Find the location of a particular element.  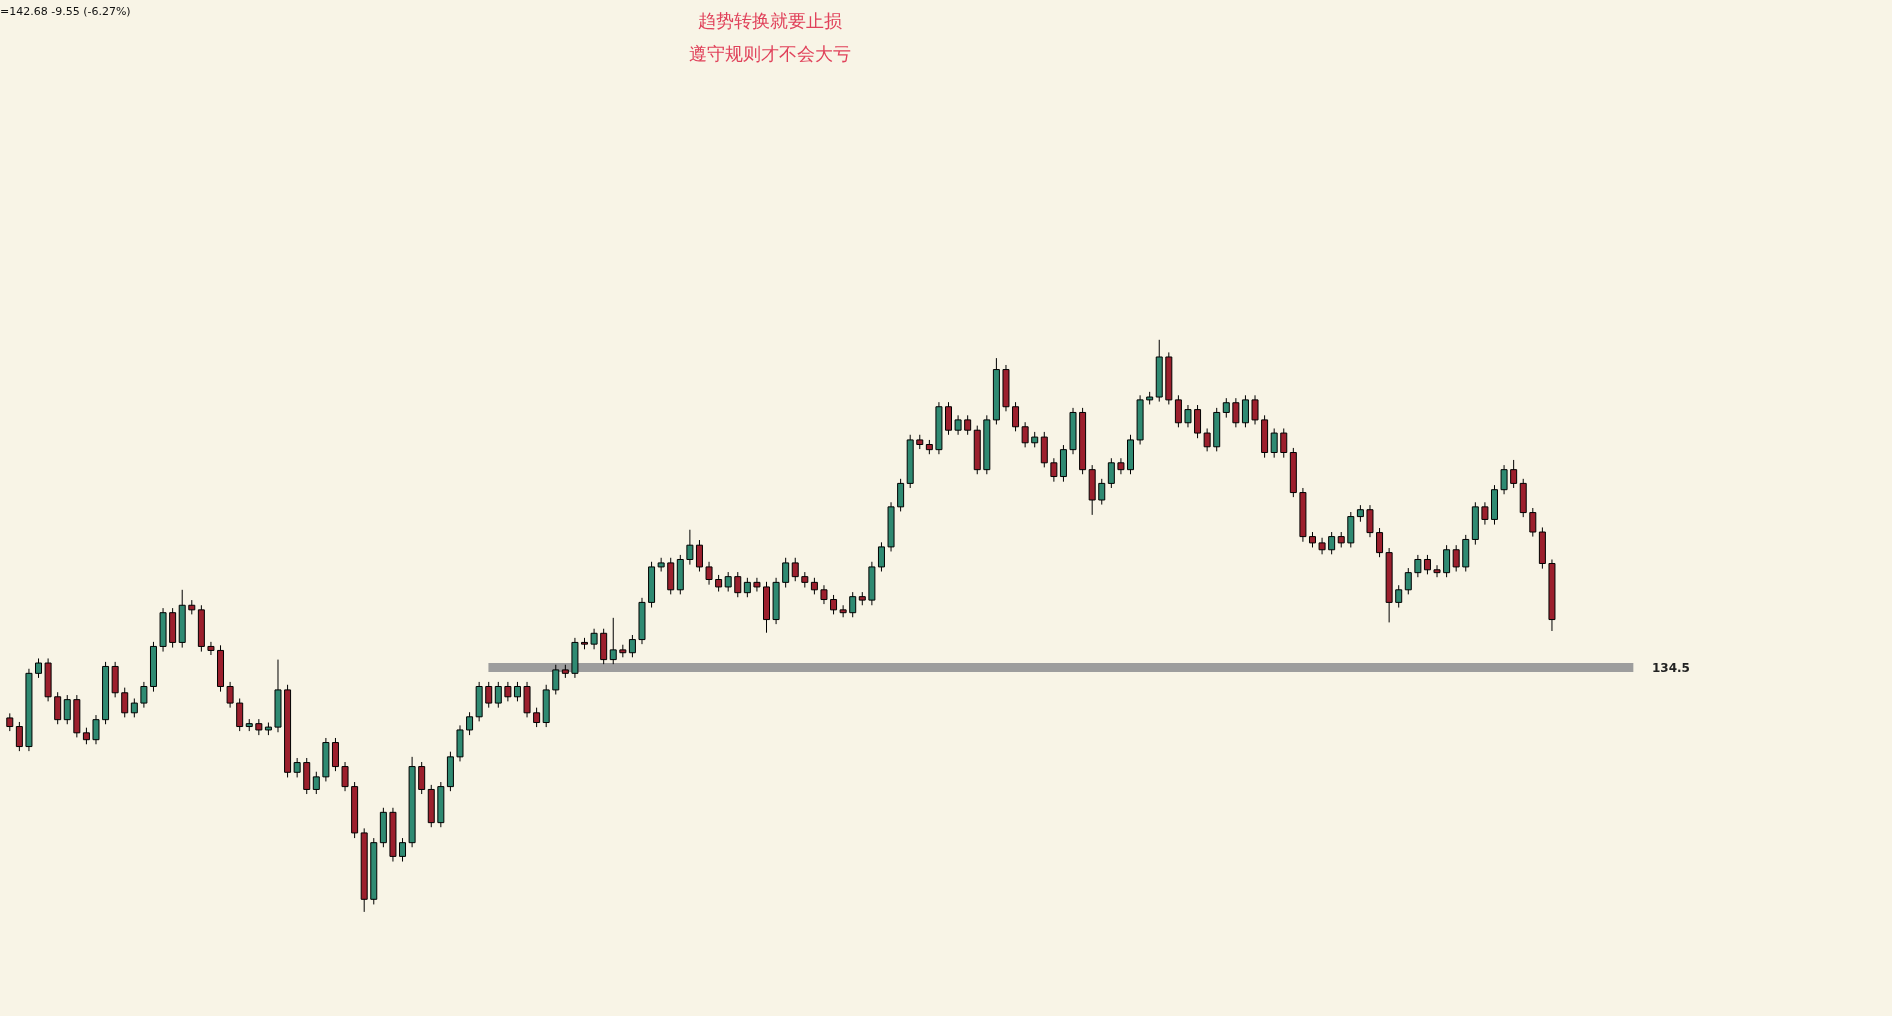

chart-title: 趋势转换就要止损 is located at coordinates (770, 20).